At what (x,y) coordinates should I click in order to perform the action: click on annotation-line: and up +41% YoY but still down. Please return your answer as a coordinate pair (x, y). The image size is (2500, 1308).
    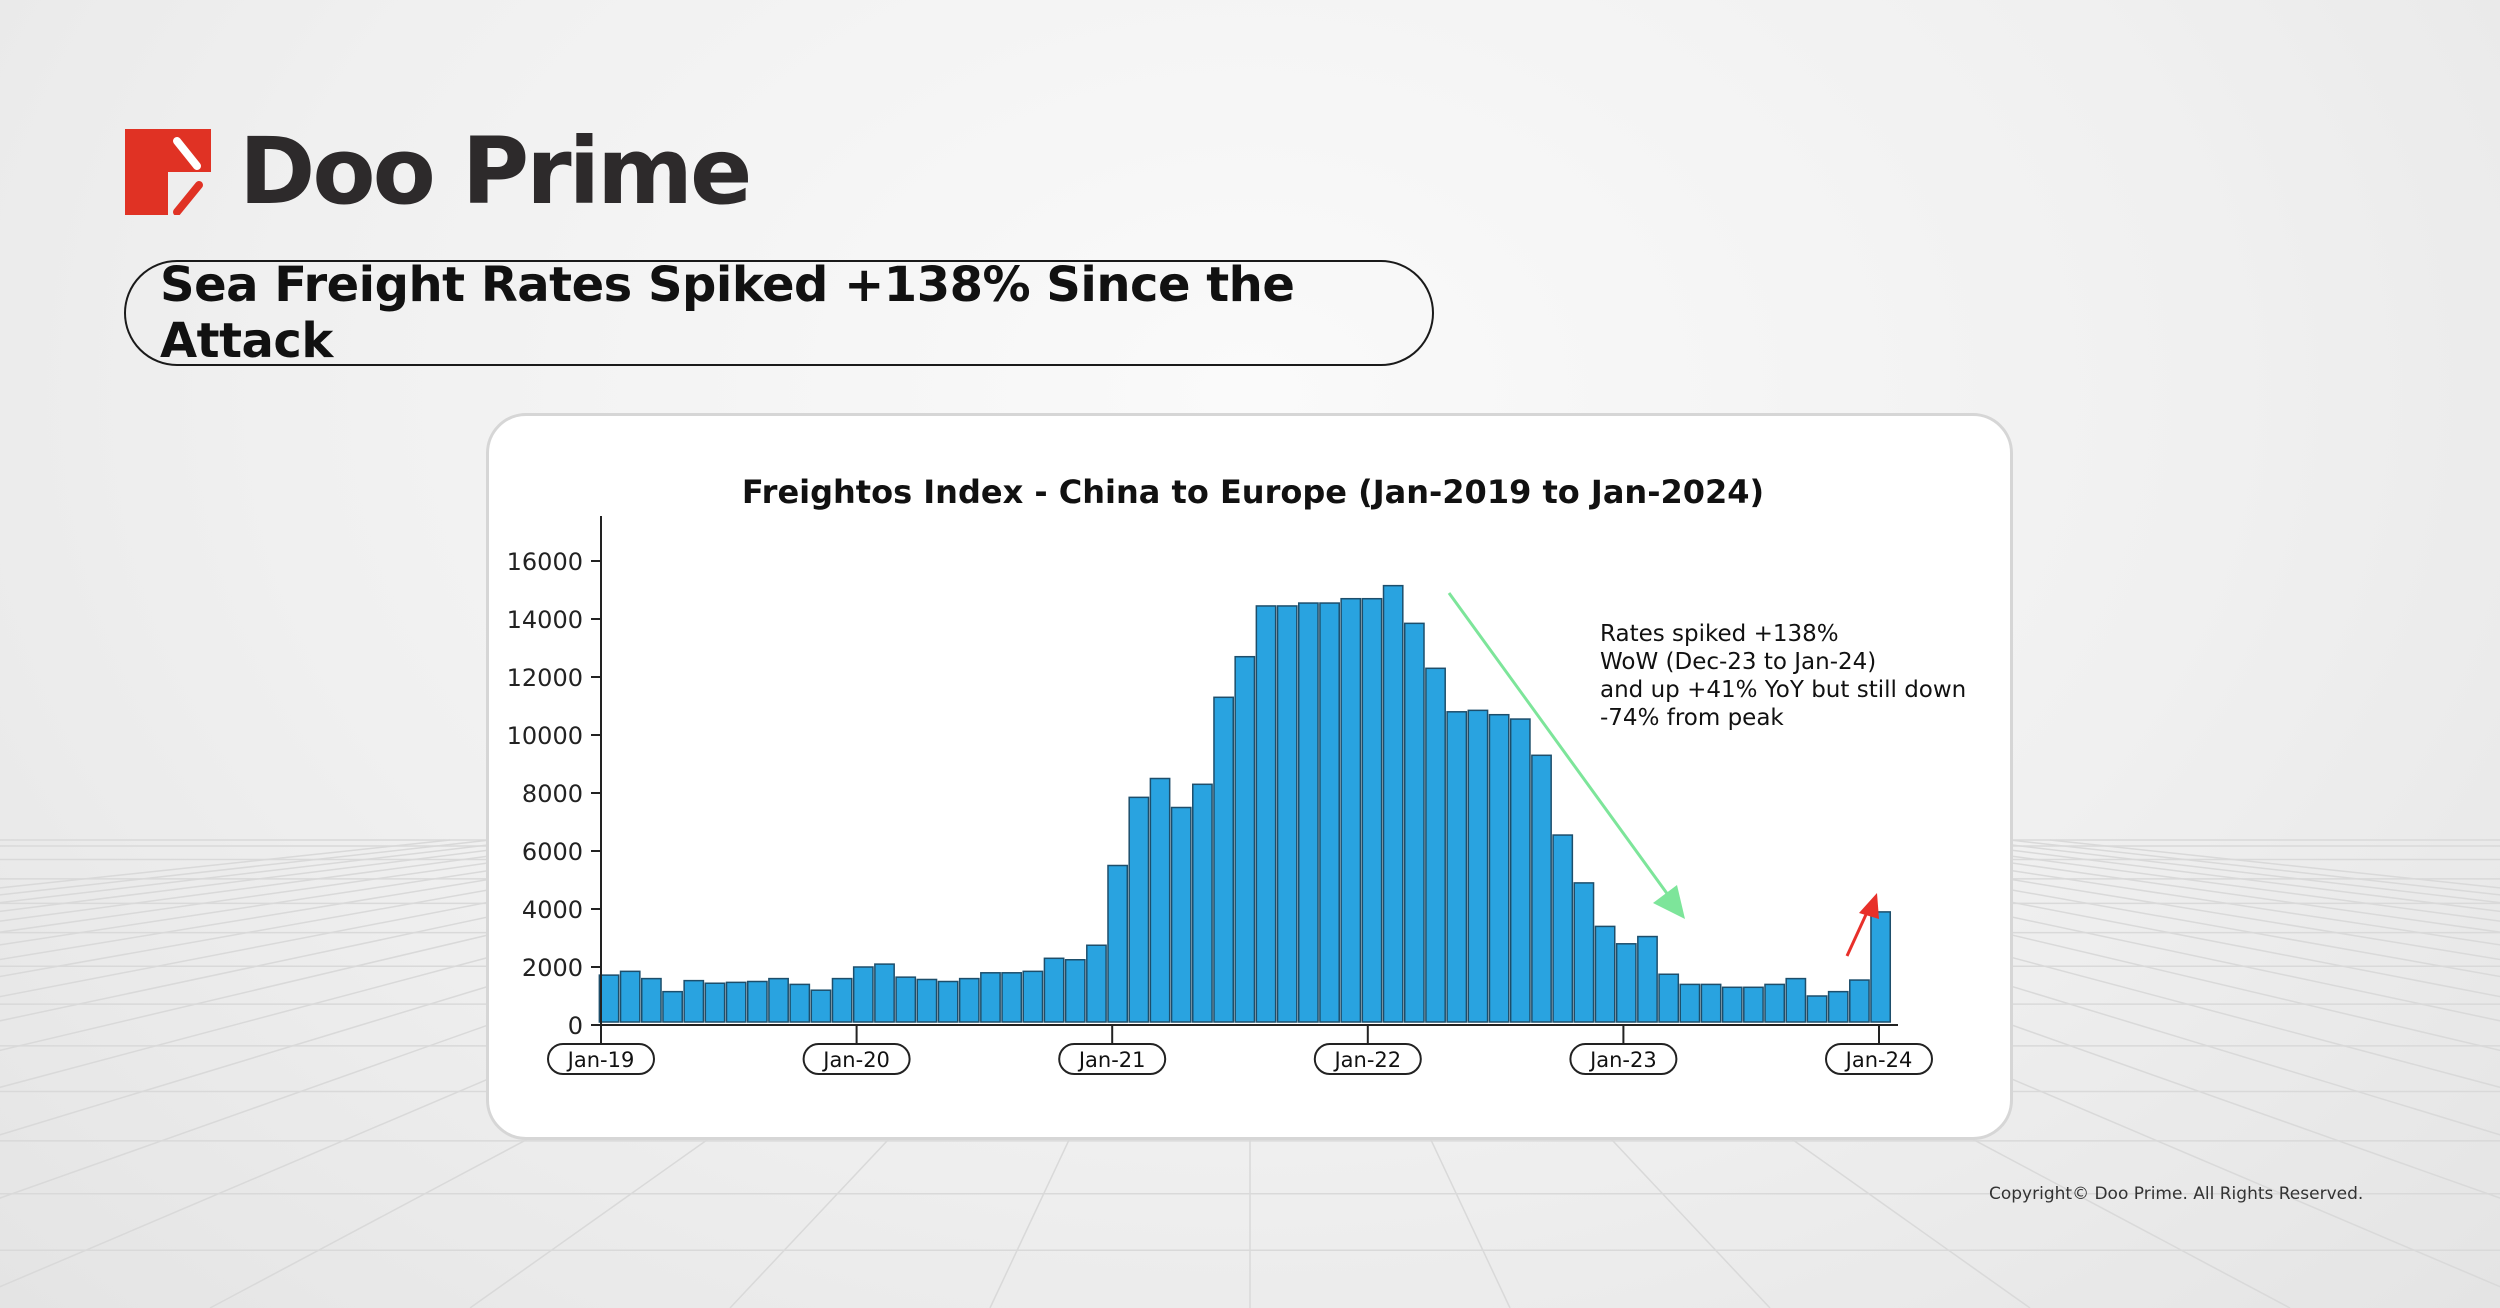
    Looking at the image, I should click on (1783, 690).